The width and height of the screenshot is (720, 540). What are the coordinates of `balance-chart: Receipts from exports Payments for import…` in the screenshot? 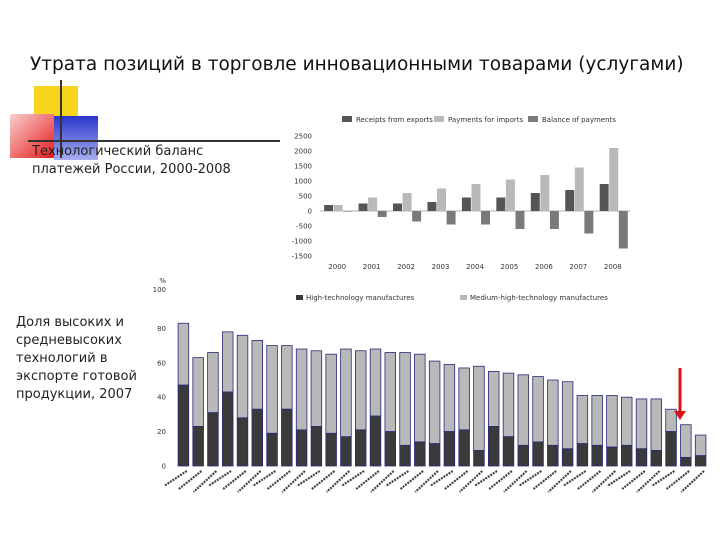 It's located at (461, 193).